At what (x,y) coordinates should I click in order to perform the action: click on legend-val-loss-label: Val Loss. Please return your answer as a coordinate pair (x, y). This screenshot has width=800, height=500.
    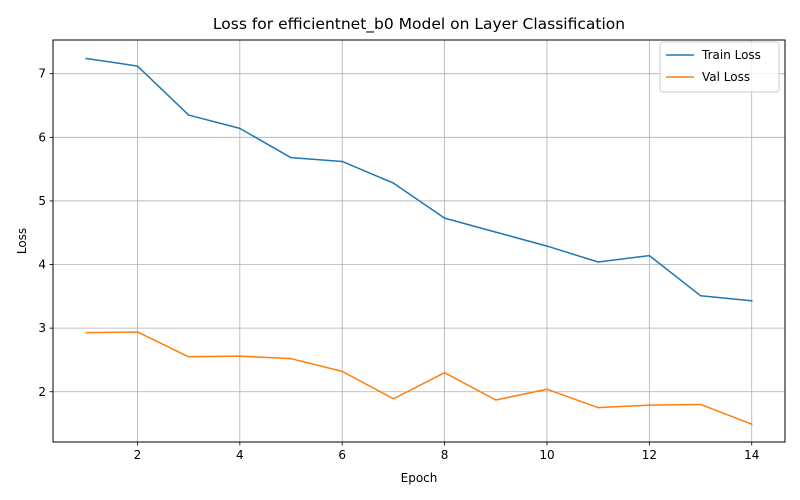
    Looking at the image, I should click on (726, 77).